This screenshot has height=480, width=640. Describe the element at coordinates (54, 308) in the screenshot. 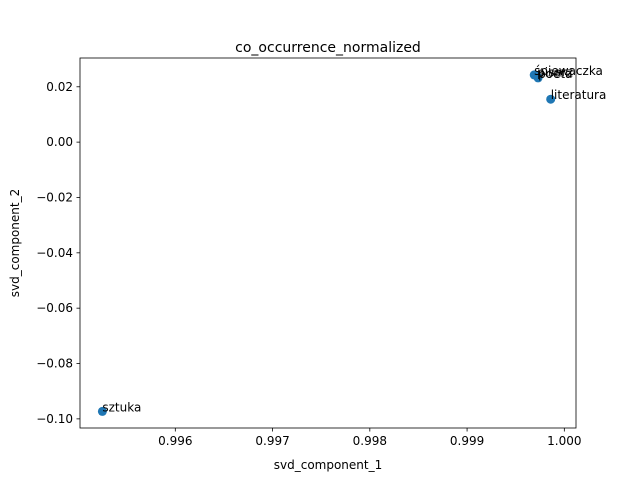

I see `y-tick-label: −0.06` at that location.